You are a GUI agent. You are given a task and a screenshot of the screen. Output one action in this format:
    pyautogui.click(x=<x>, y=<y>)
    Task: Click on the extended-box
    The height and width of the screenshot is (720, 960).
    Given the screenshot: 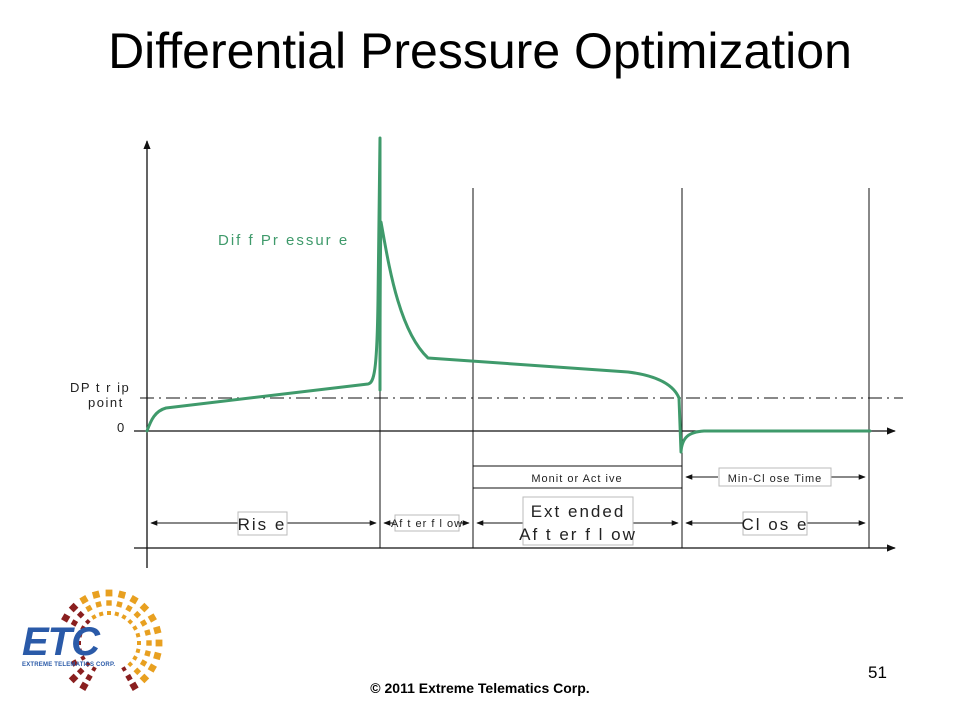 What is the action you would take?
    pyautogui.click(x=578, y=521)
    